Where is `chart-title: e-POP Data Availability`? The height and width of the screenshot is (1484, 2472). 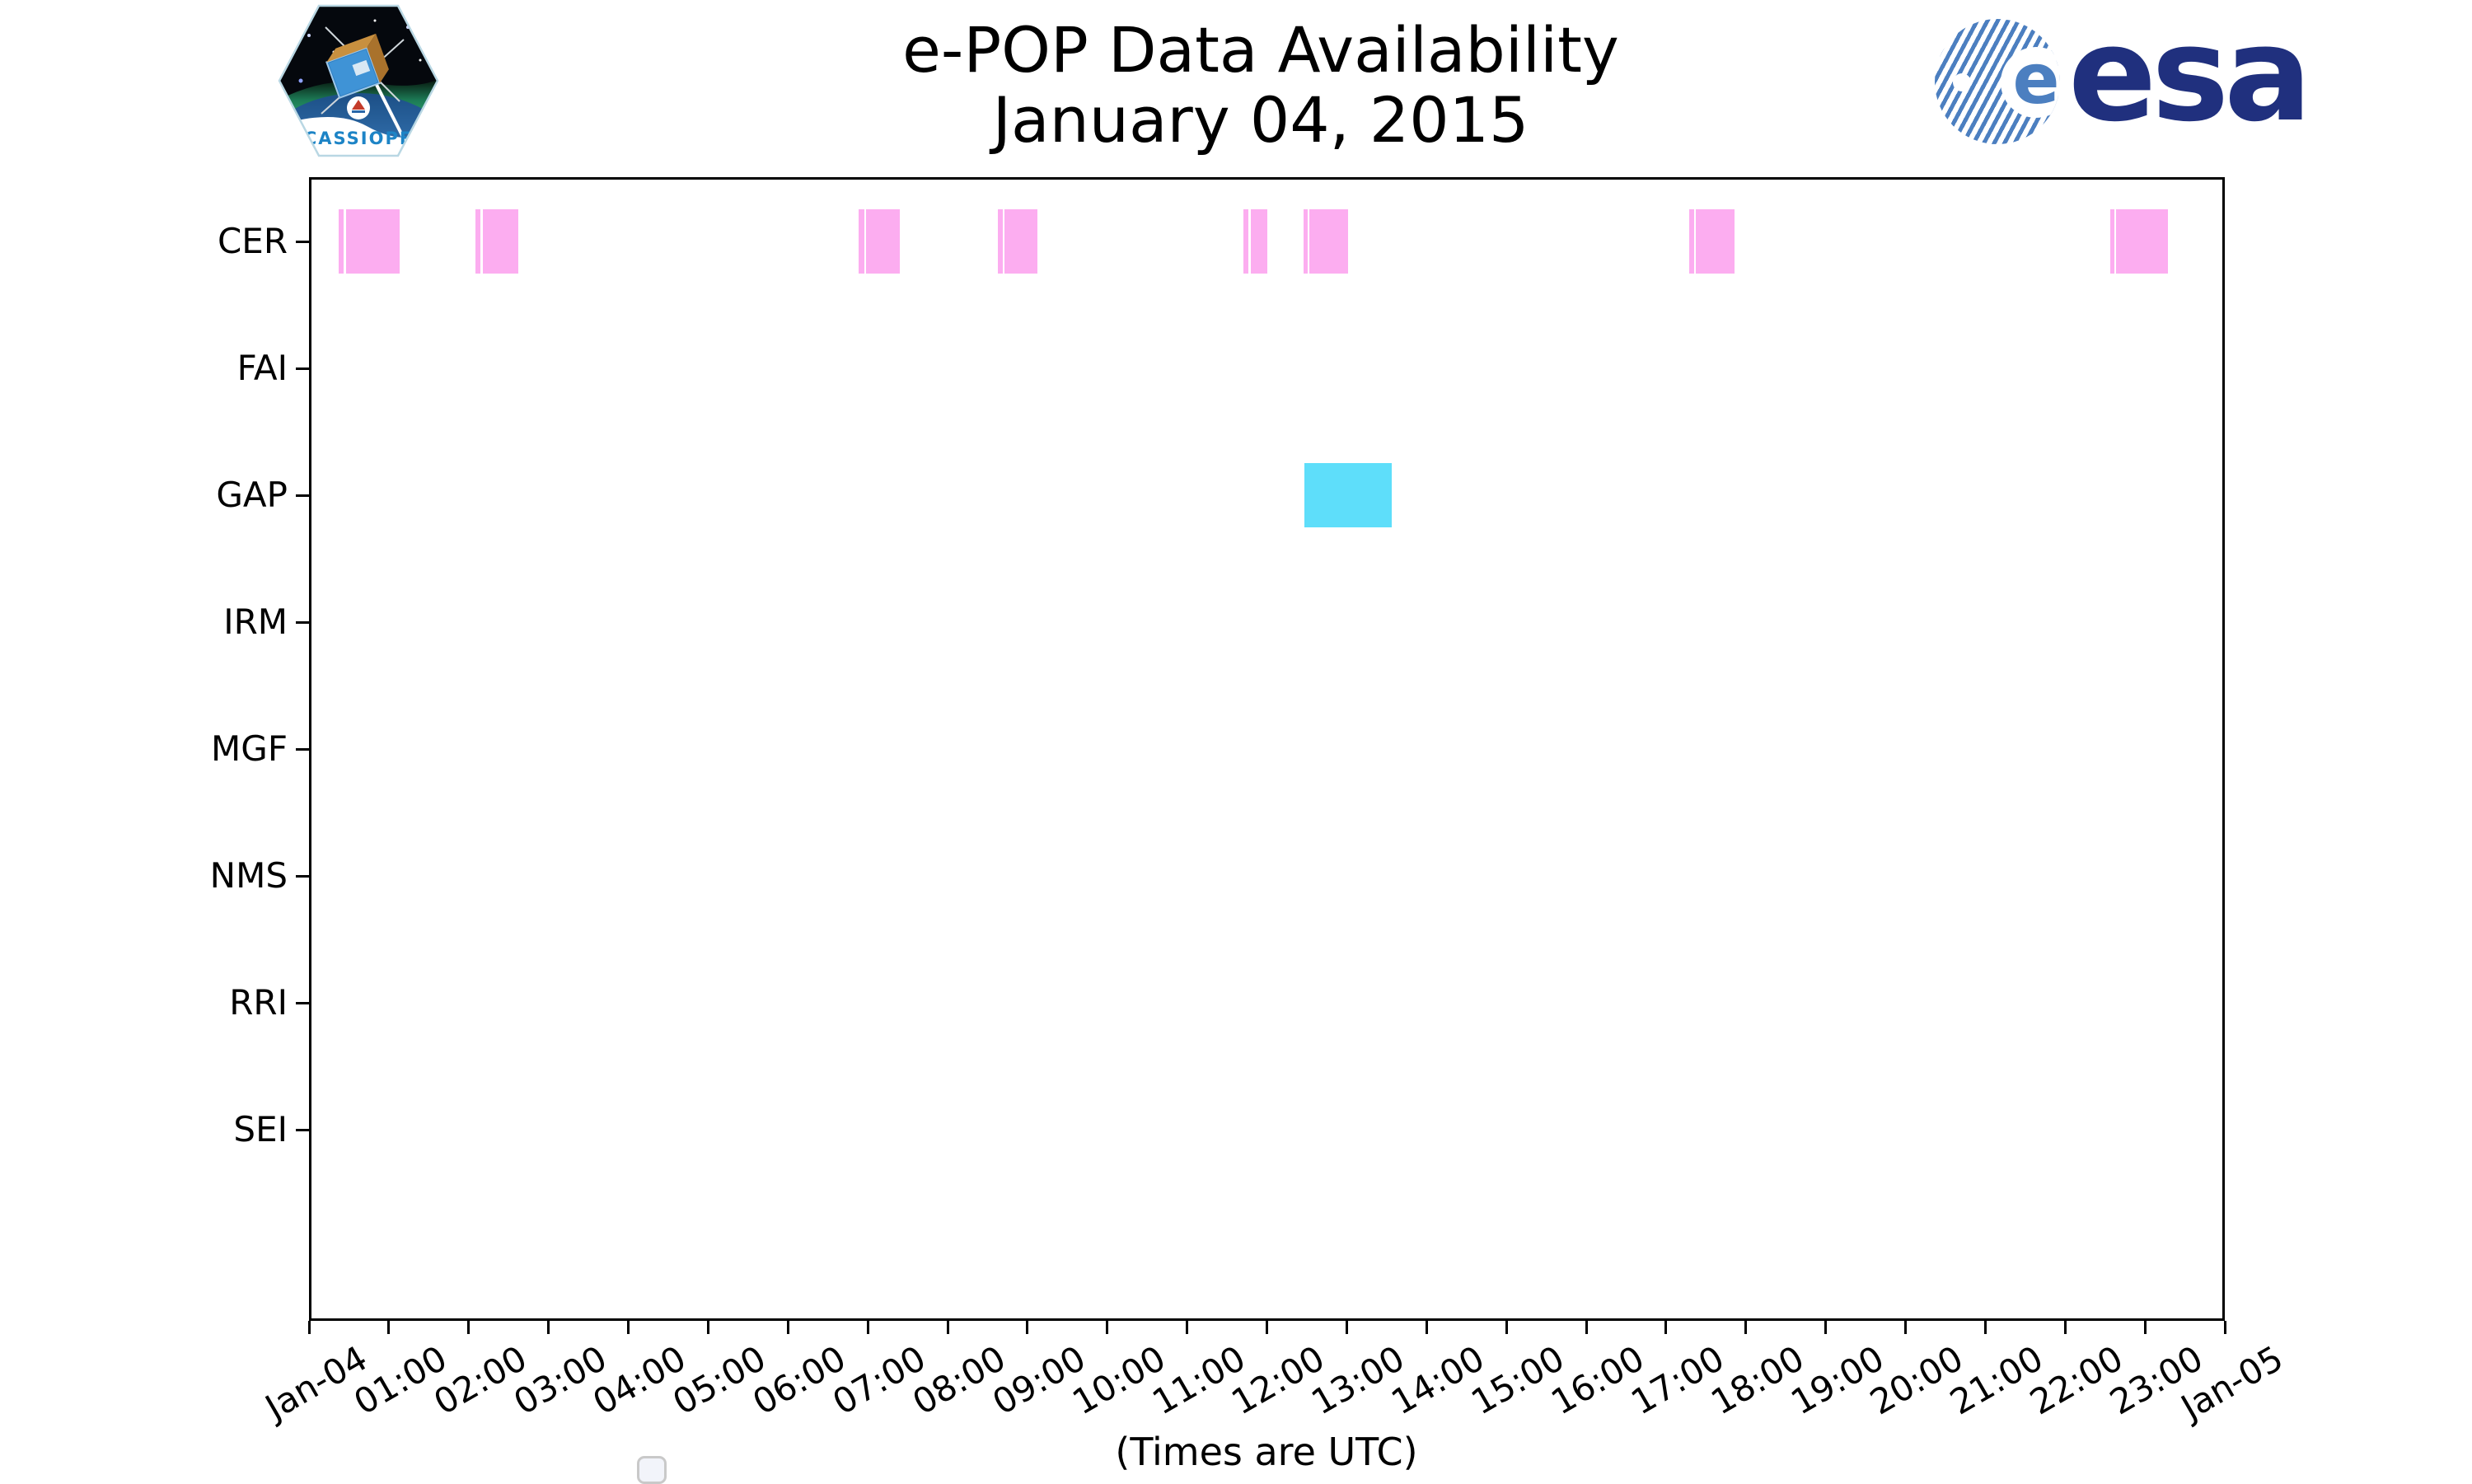 chart-title: e-POP Data Availability is located at coordinates (1260, 50).